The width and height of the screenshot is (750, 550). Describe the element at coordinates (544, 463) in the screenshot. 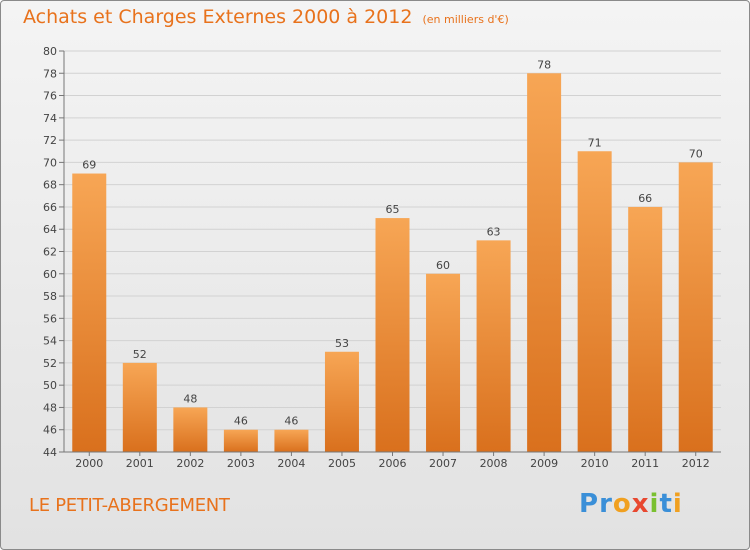

I see `x-tick-label: 2009` at that location.